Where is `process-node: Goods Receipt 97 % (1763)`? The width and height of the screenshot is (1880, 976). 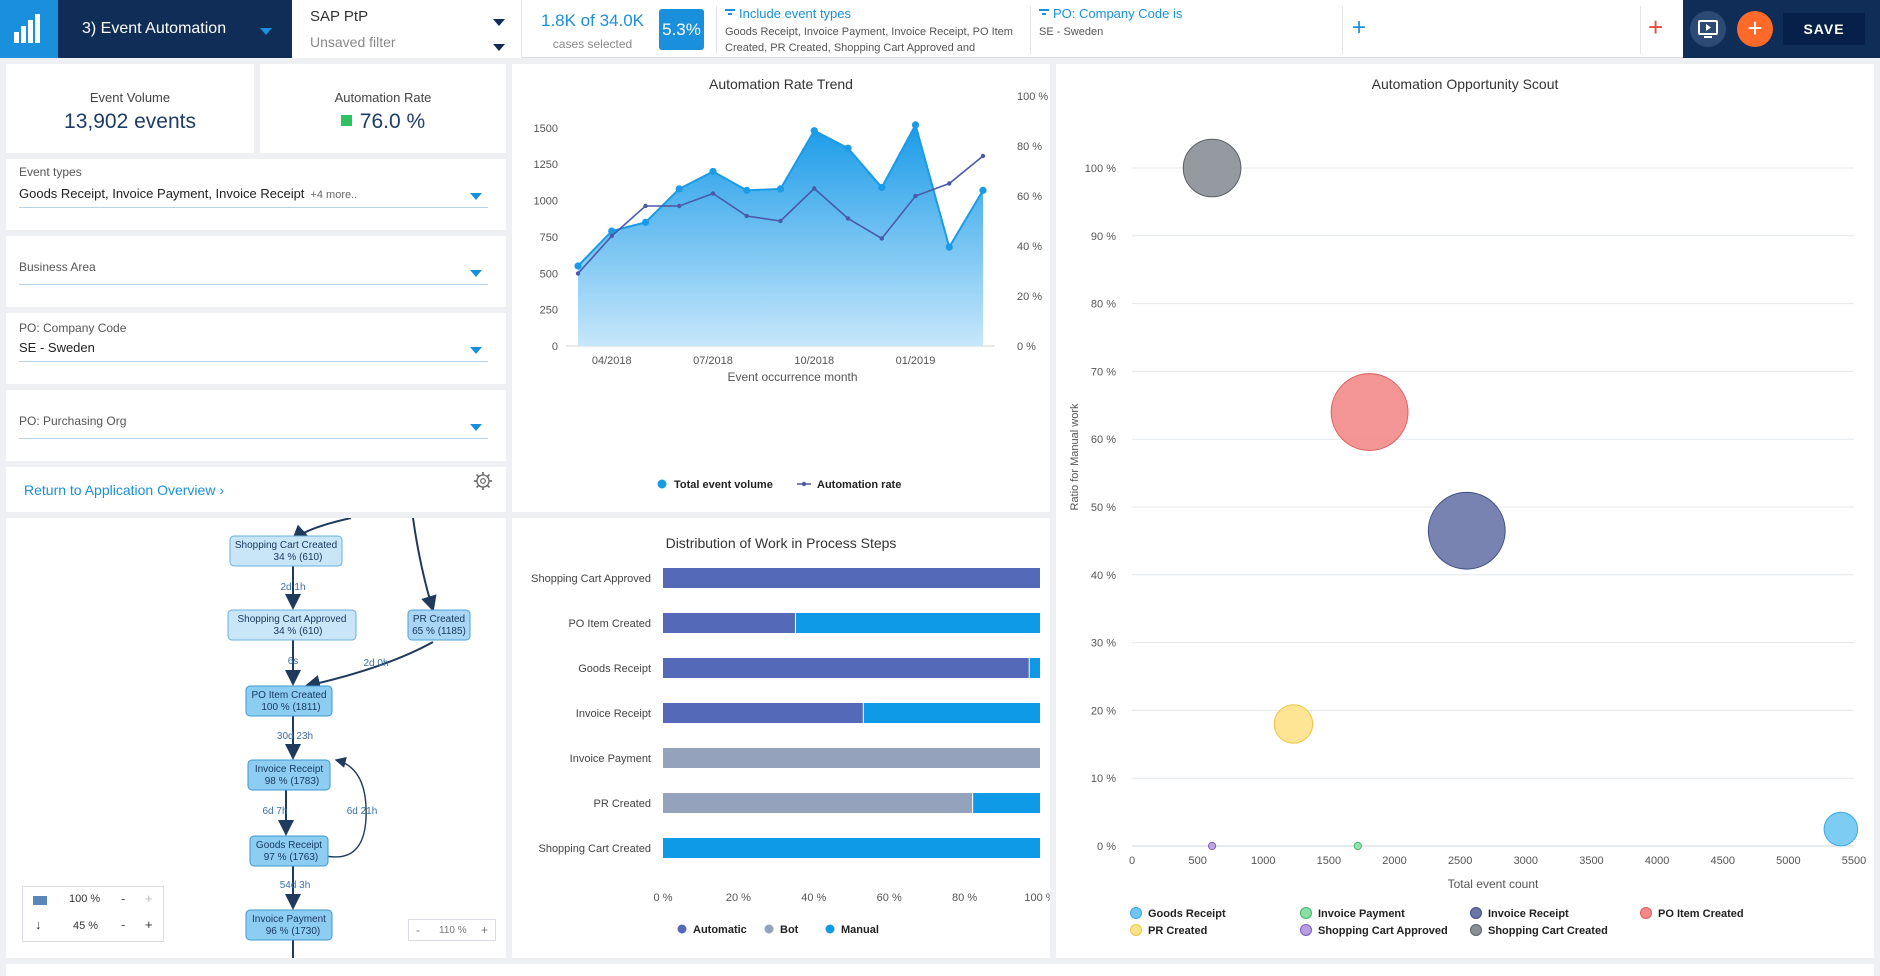 process-node: Goods Receipt 97 % (1763) is located at coordinates (289, 851).